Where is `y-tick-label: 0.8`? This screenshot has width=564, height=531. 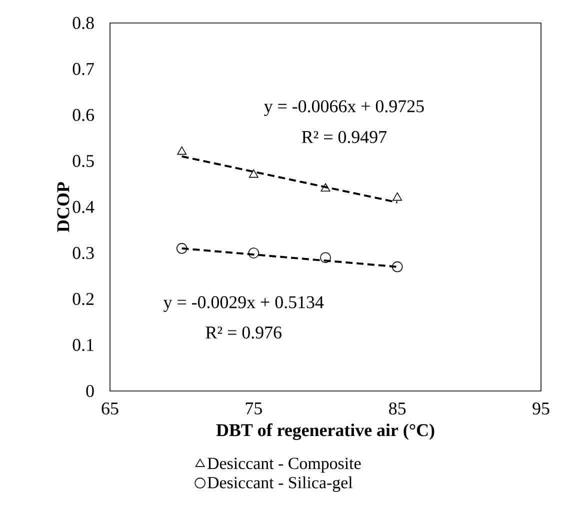 y-tick-label: 0.8 is located at coordinates (83, 23).